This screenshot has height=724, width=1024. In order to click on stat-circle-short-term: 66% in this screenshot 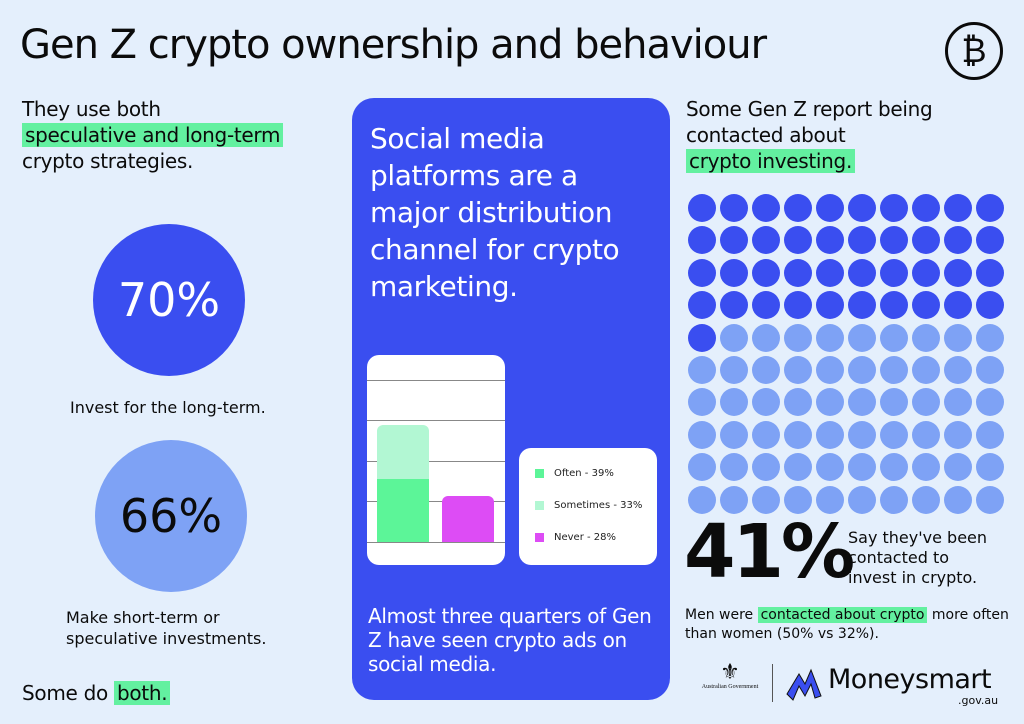, I will do `click(171, 516)`.